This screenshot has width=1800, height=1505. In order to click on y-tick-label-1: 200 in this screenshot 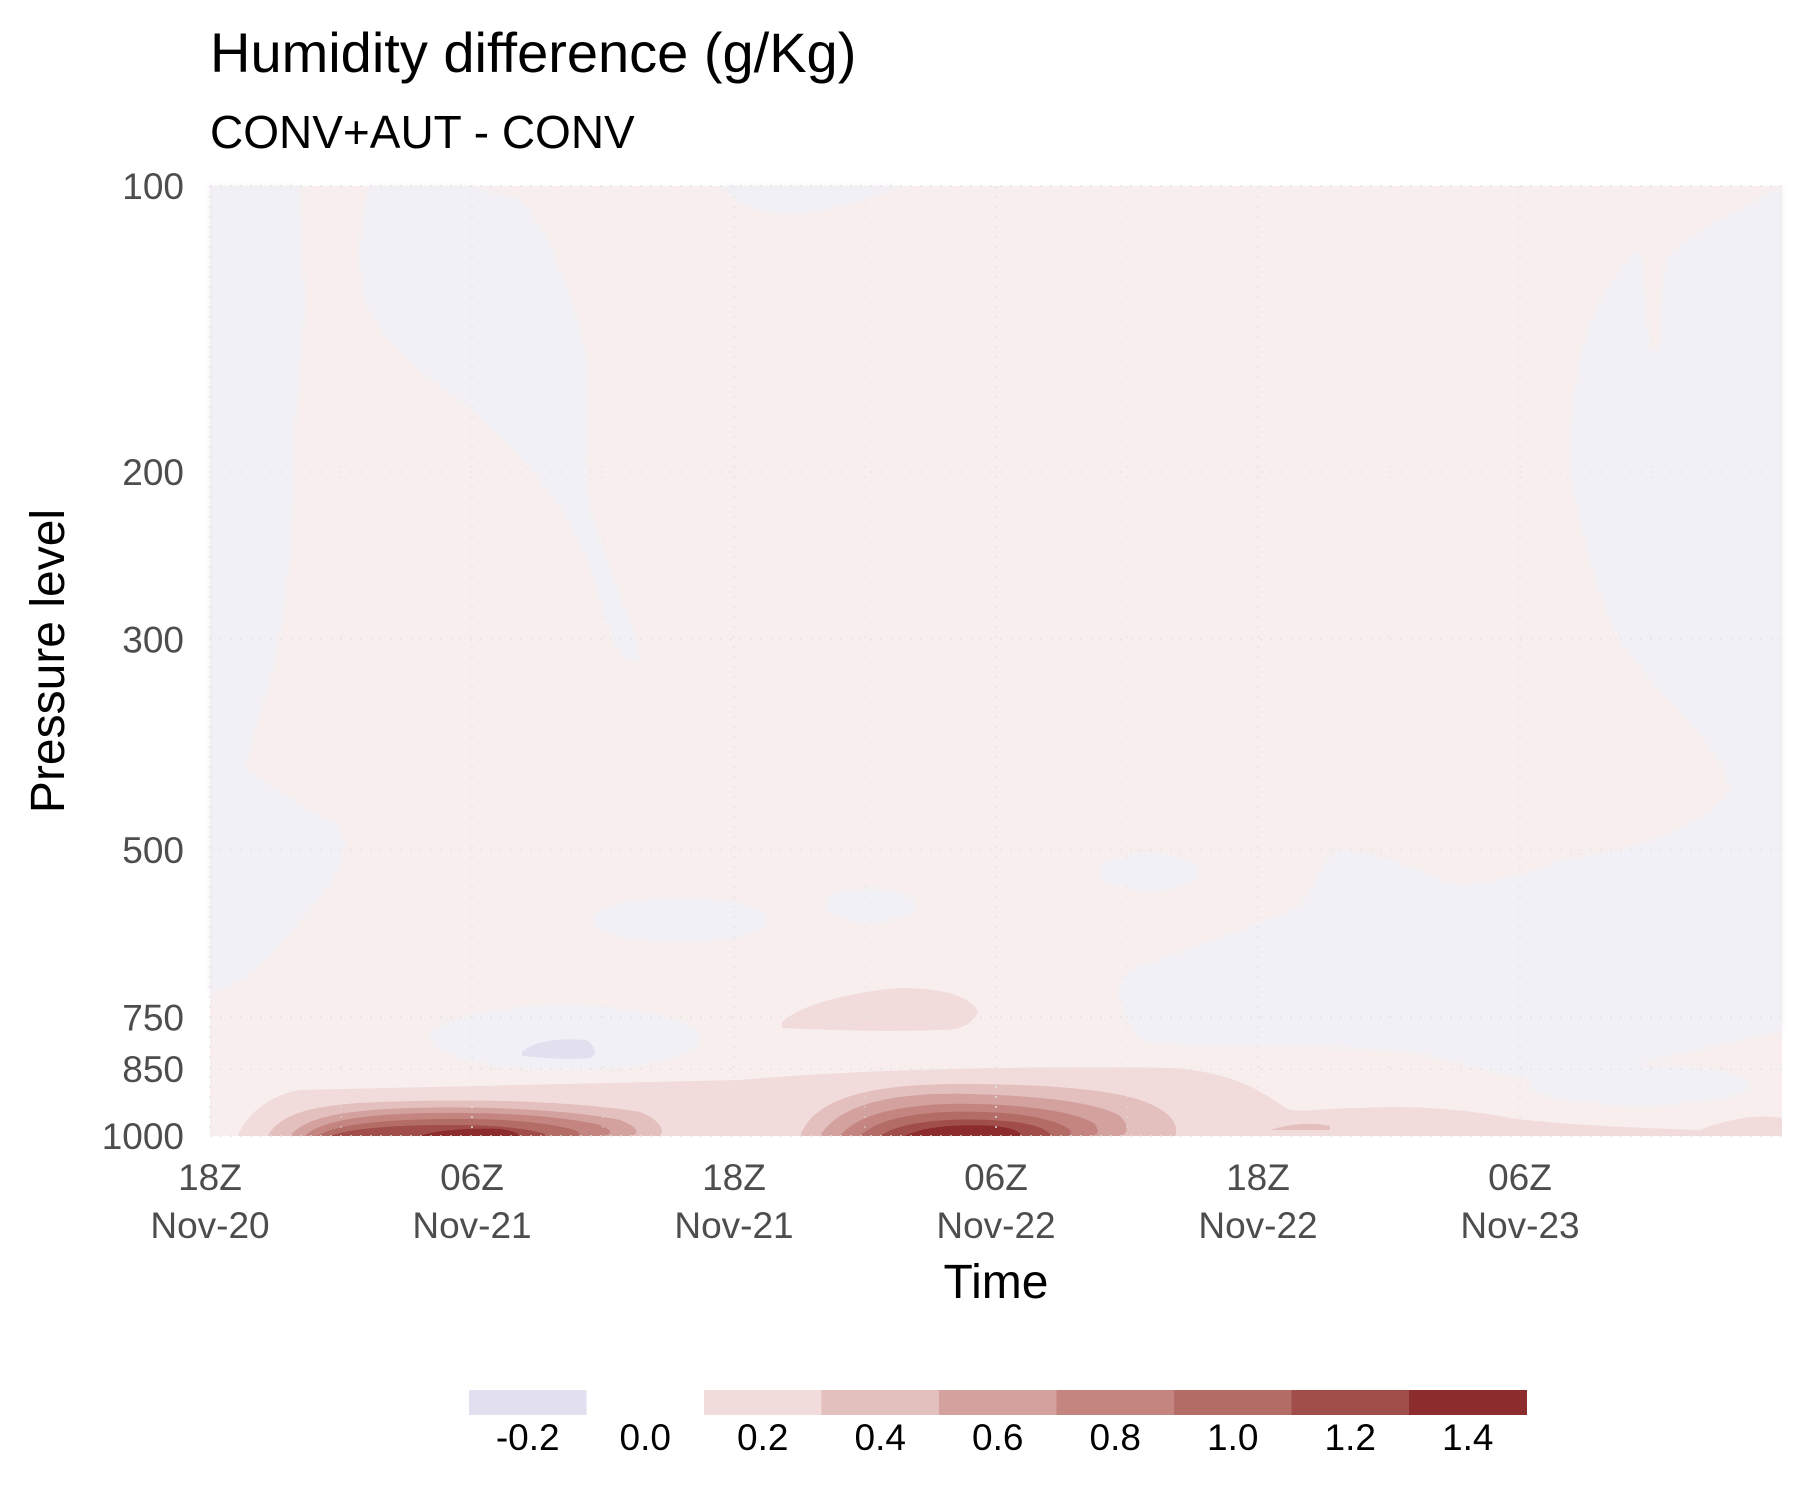, I will do `click(153, 472)`.